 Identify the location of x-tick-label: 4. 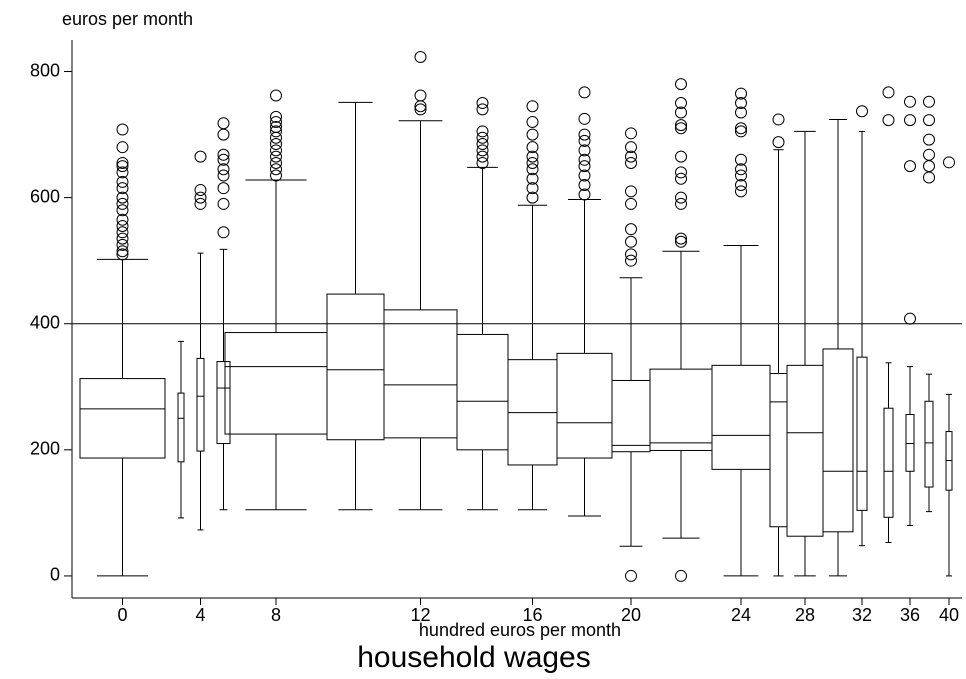
(200, 615).